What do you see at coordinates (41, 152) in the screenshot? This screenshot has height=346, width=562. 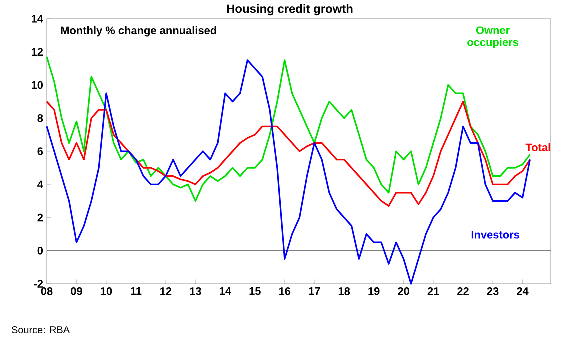 I see `y-tick-label: 6` at bounding box center [41, 152].